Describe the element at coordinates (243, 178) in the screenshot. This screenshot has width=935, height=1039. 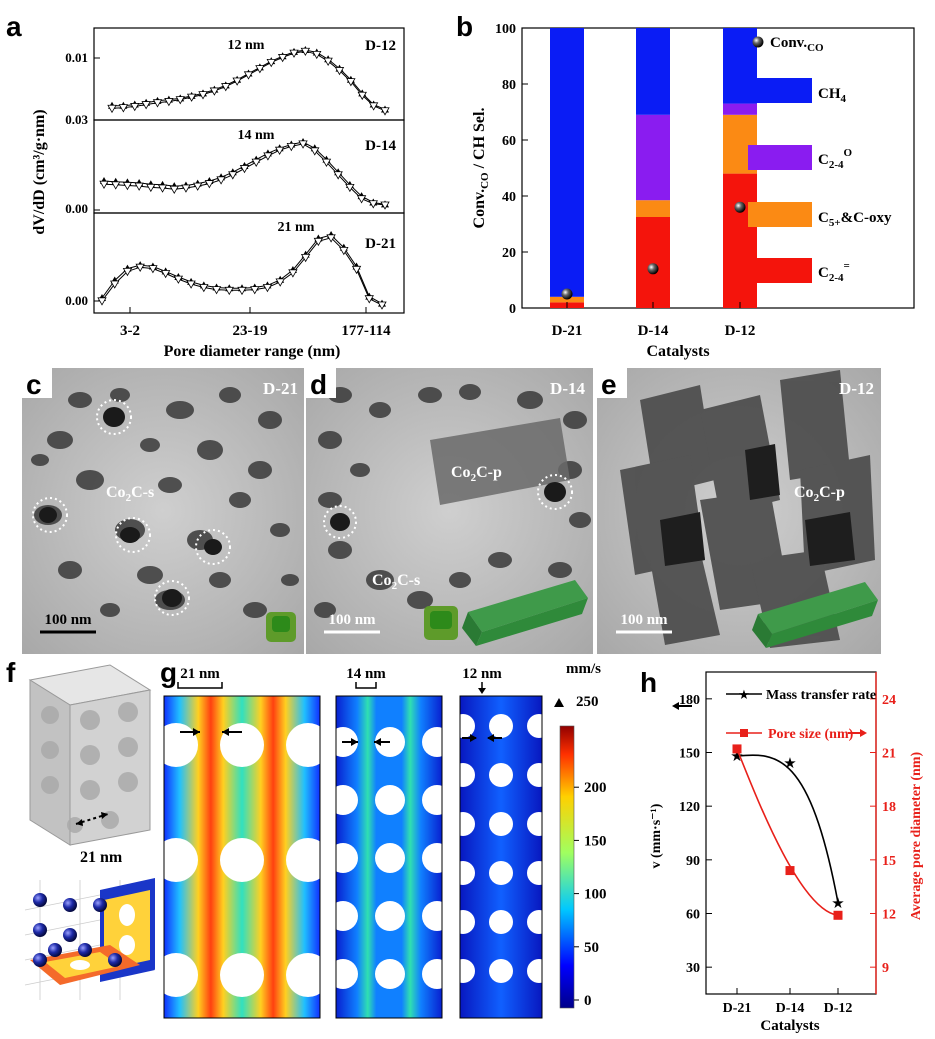
I see `panel-a-series` at that location.